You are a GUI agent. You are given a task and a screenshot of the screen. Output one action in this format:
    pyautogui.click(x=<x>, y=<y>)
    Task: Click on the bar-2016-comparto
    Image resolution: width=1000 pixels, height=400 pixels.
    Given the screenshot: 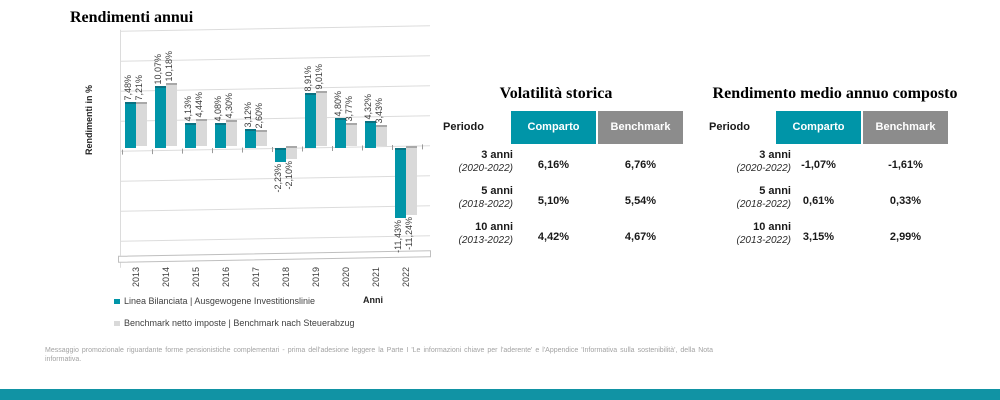 What is the action you would take?
    pyautogui.click(x=220, y=135)
    